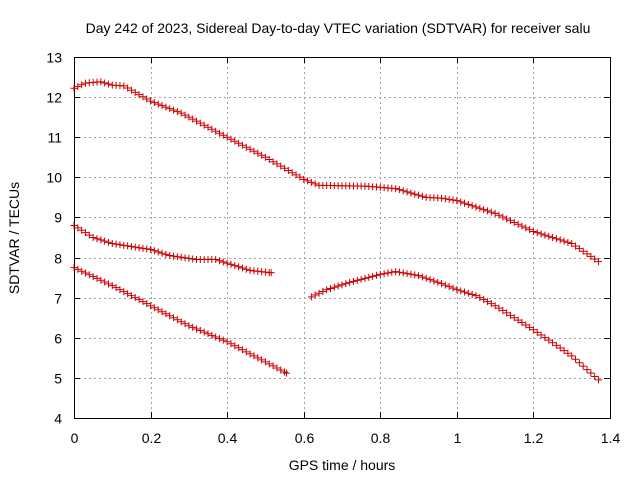  Describe the element at coordinates (14, 238) in the screenshot. I see `y-axis-label: SDTVAR / TECUs` at that location.